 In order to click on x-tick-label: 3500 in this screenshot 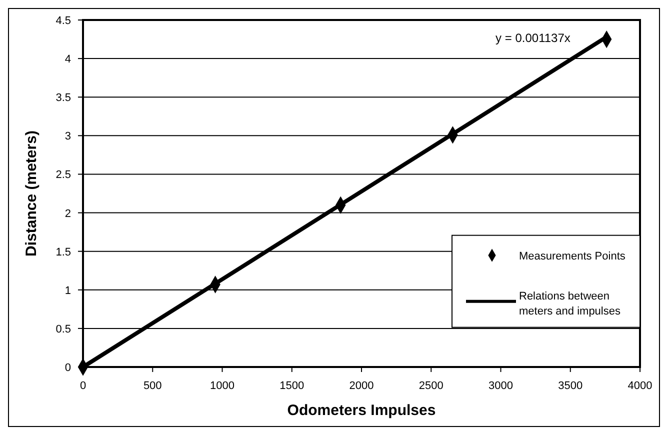, I will do `click(570, 386)`.